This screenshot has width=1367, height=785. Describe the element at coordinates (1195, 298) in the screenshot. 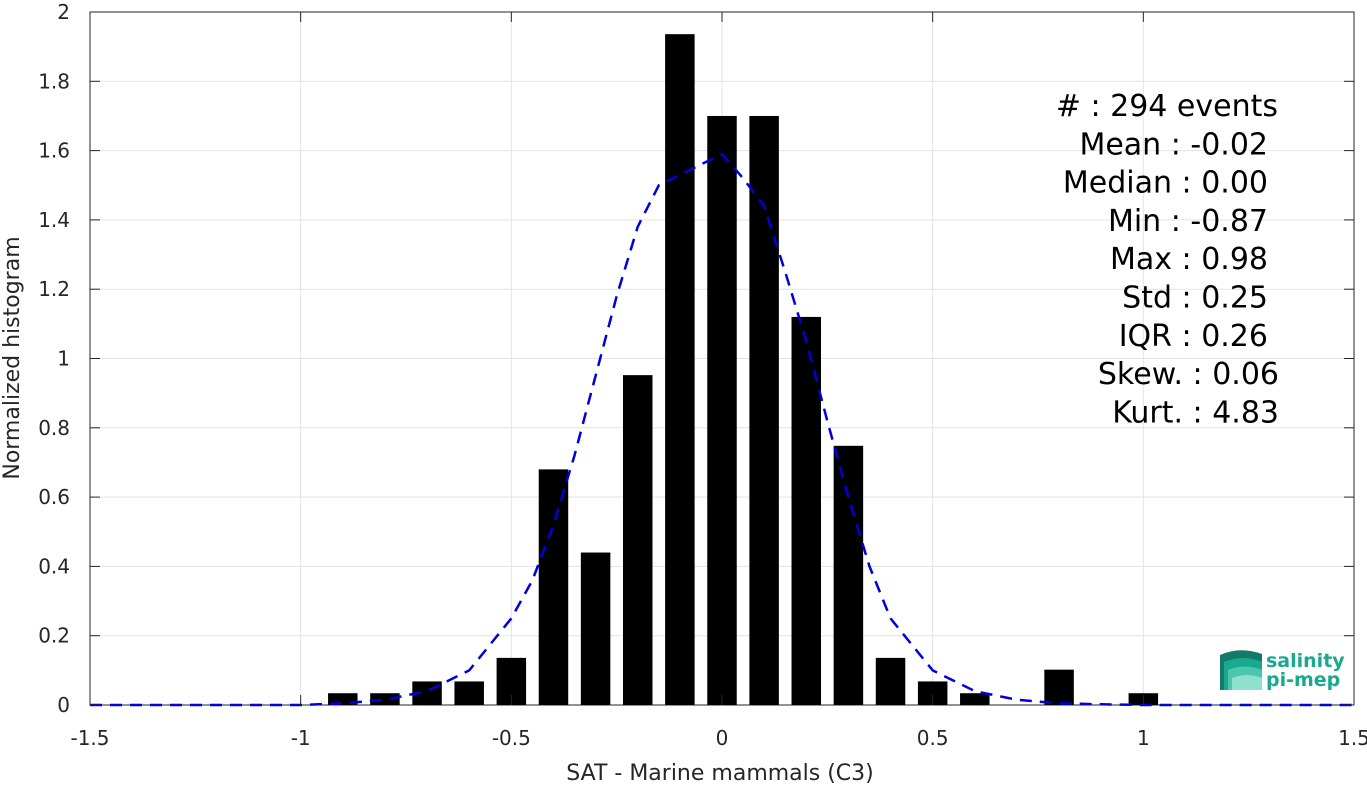

I see `stats-line: Std : 0.25` at that location.